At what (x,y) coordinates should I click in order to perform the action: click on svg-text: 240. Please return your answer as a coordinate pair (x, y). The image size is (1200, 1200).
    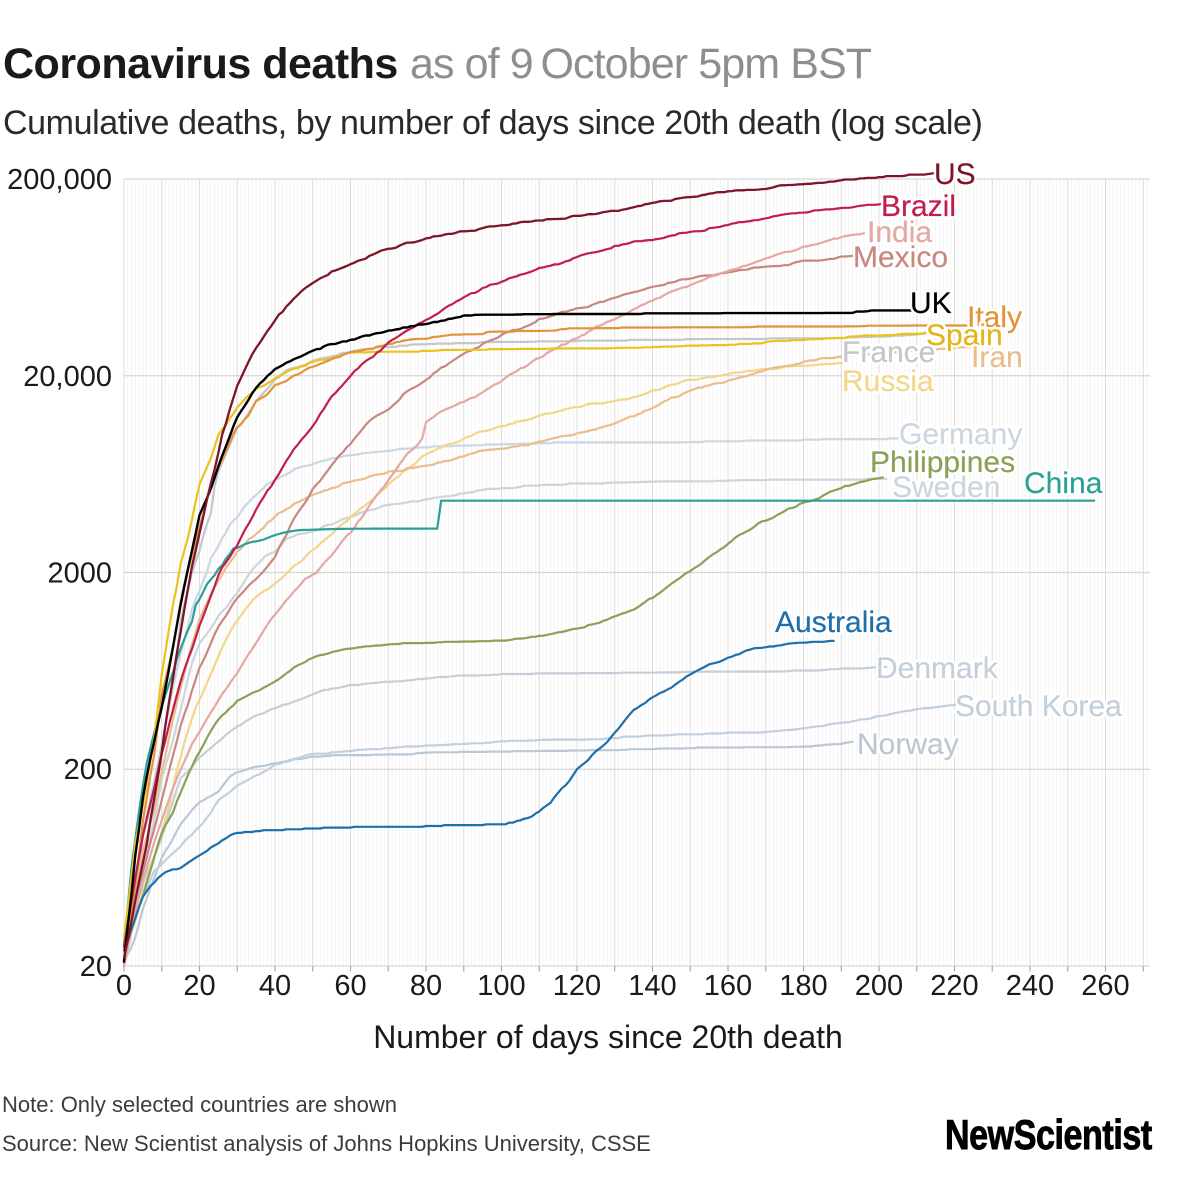
    Looking at the image, I should click on (1030, 986).